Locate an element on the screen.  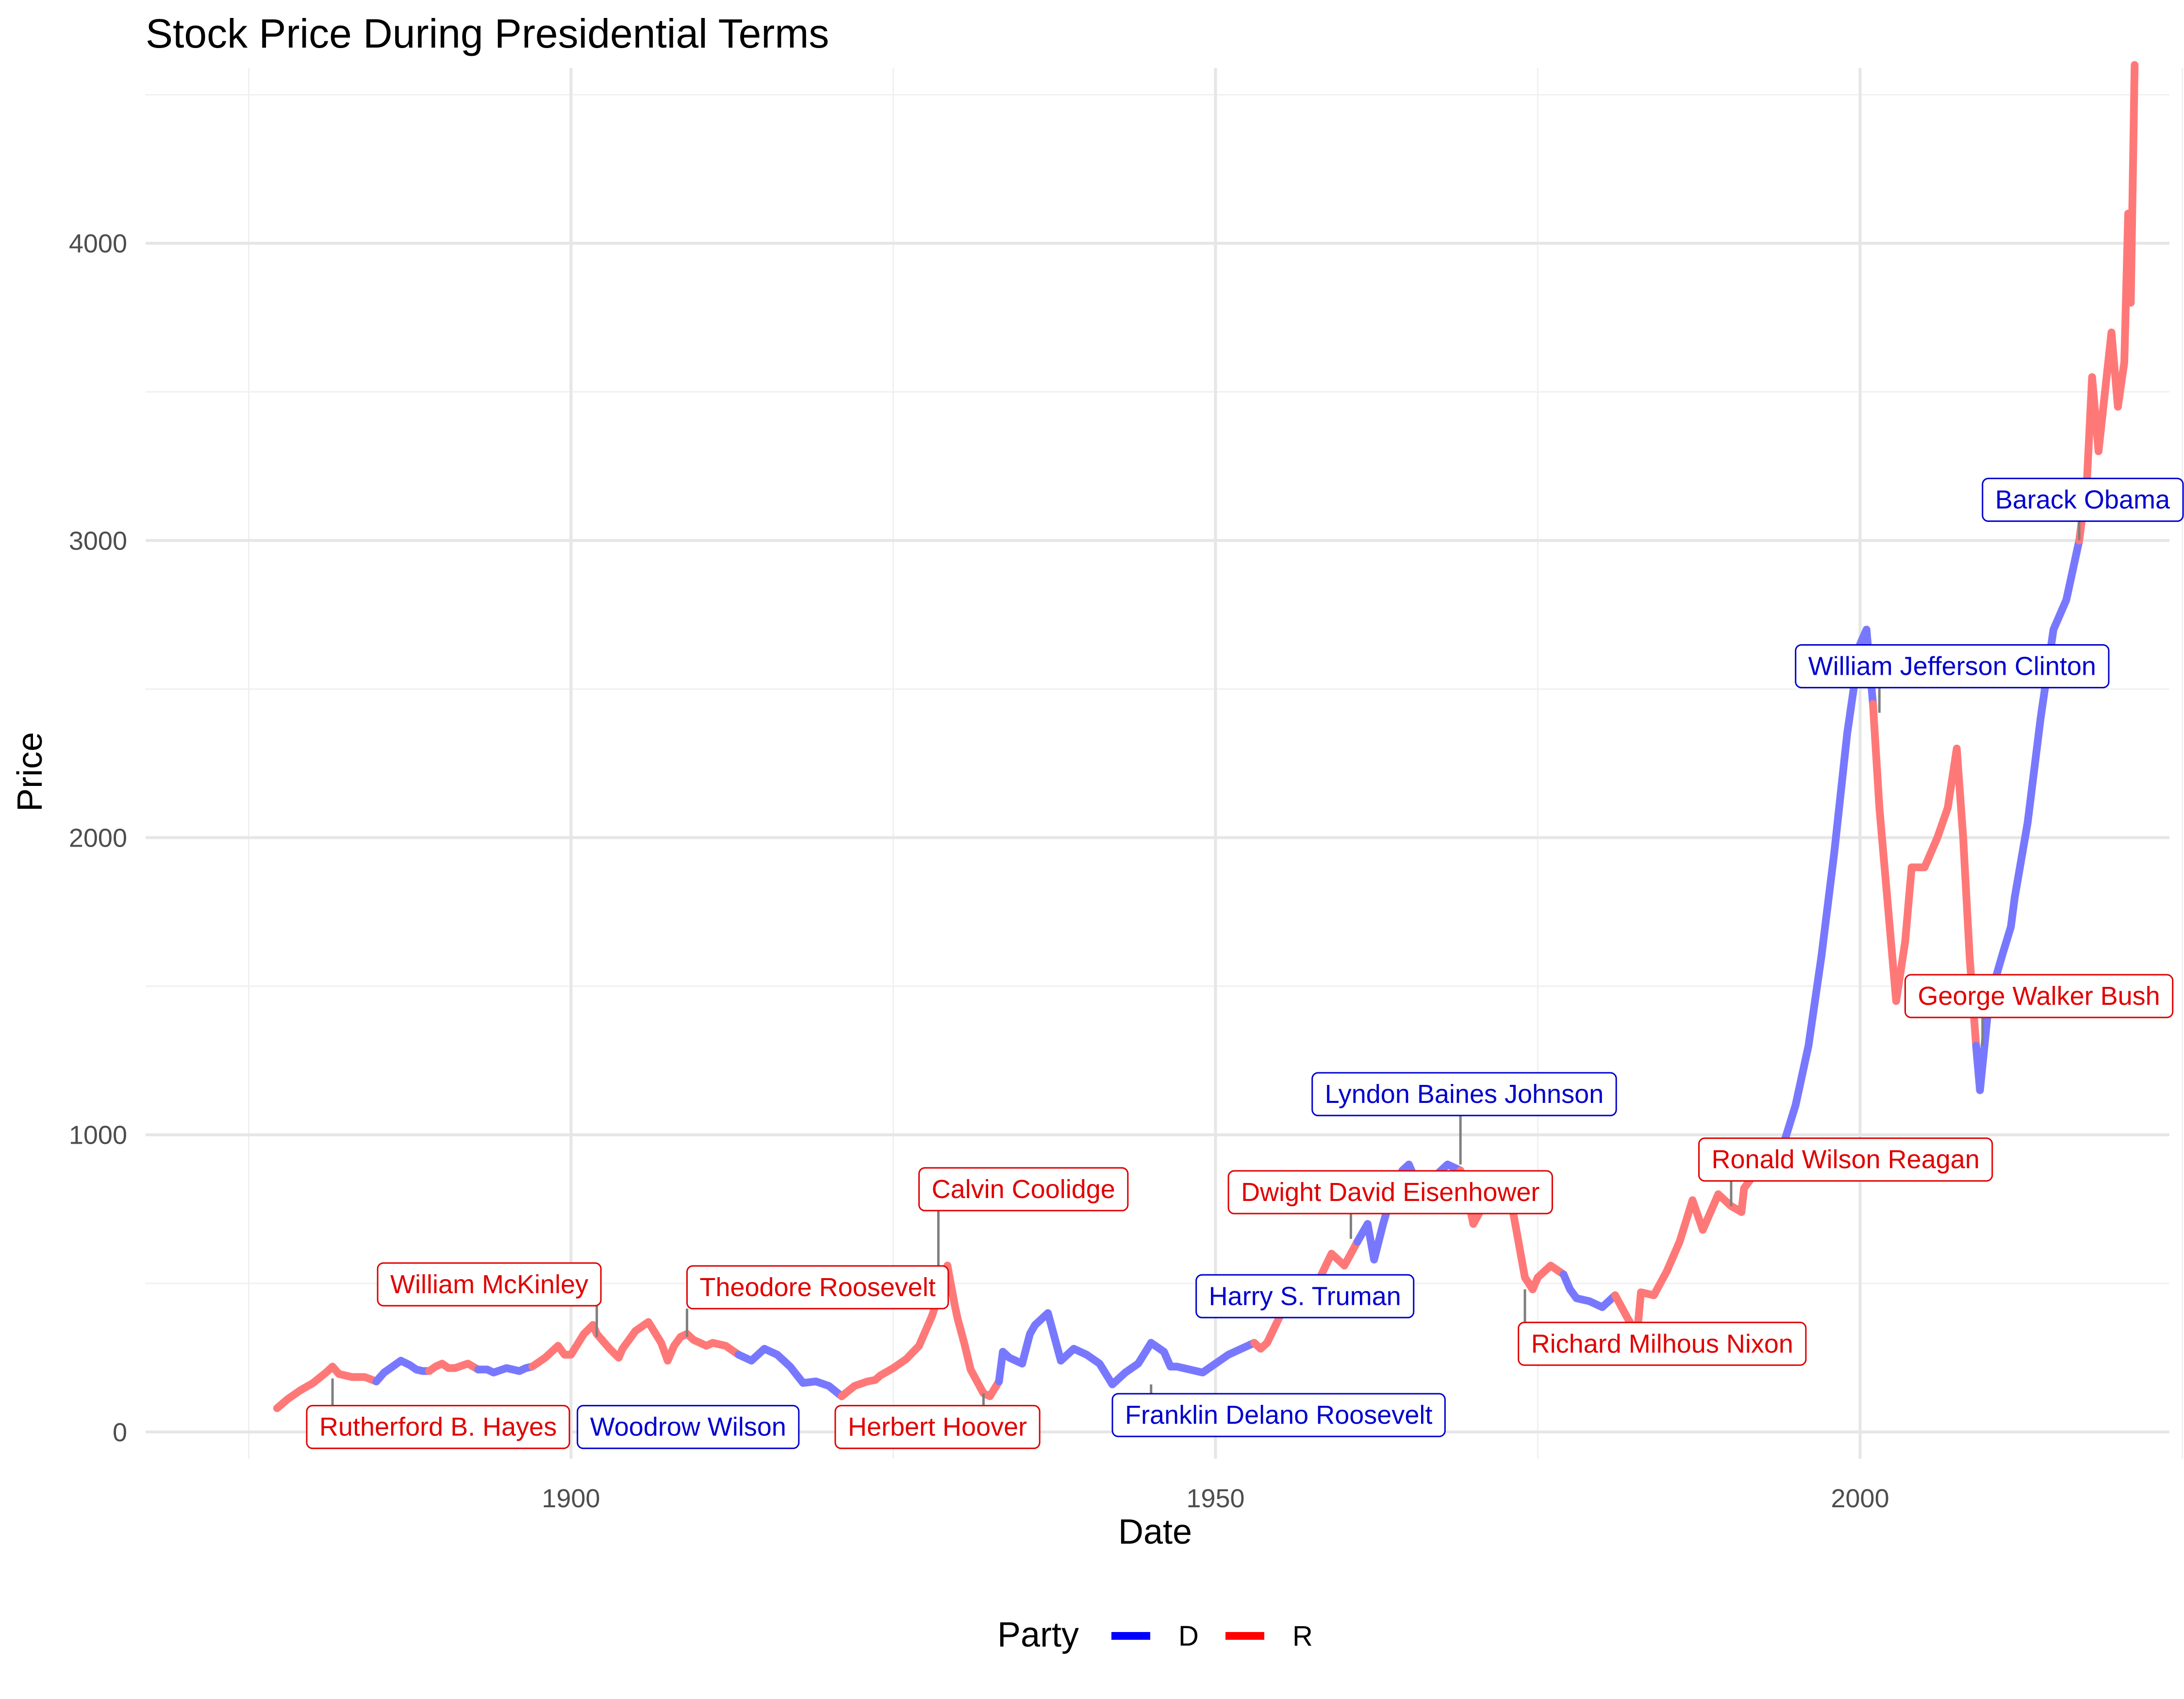
president-label-text: Richard Milhous Nixon is located at coordinates (1662, 1343).